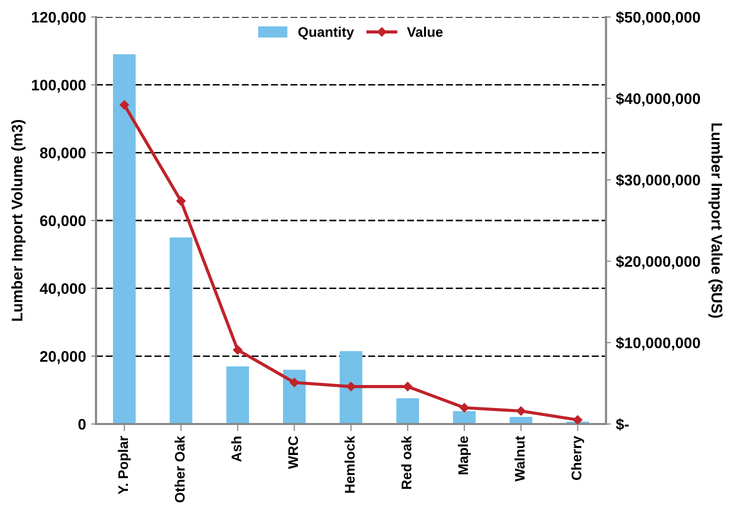 This screenshot has height=512, width=734. What do you see at coordinates (622, 424) in the screenshot?
I see `y2-tick-label: $-` at bounding box center [622, 424].